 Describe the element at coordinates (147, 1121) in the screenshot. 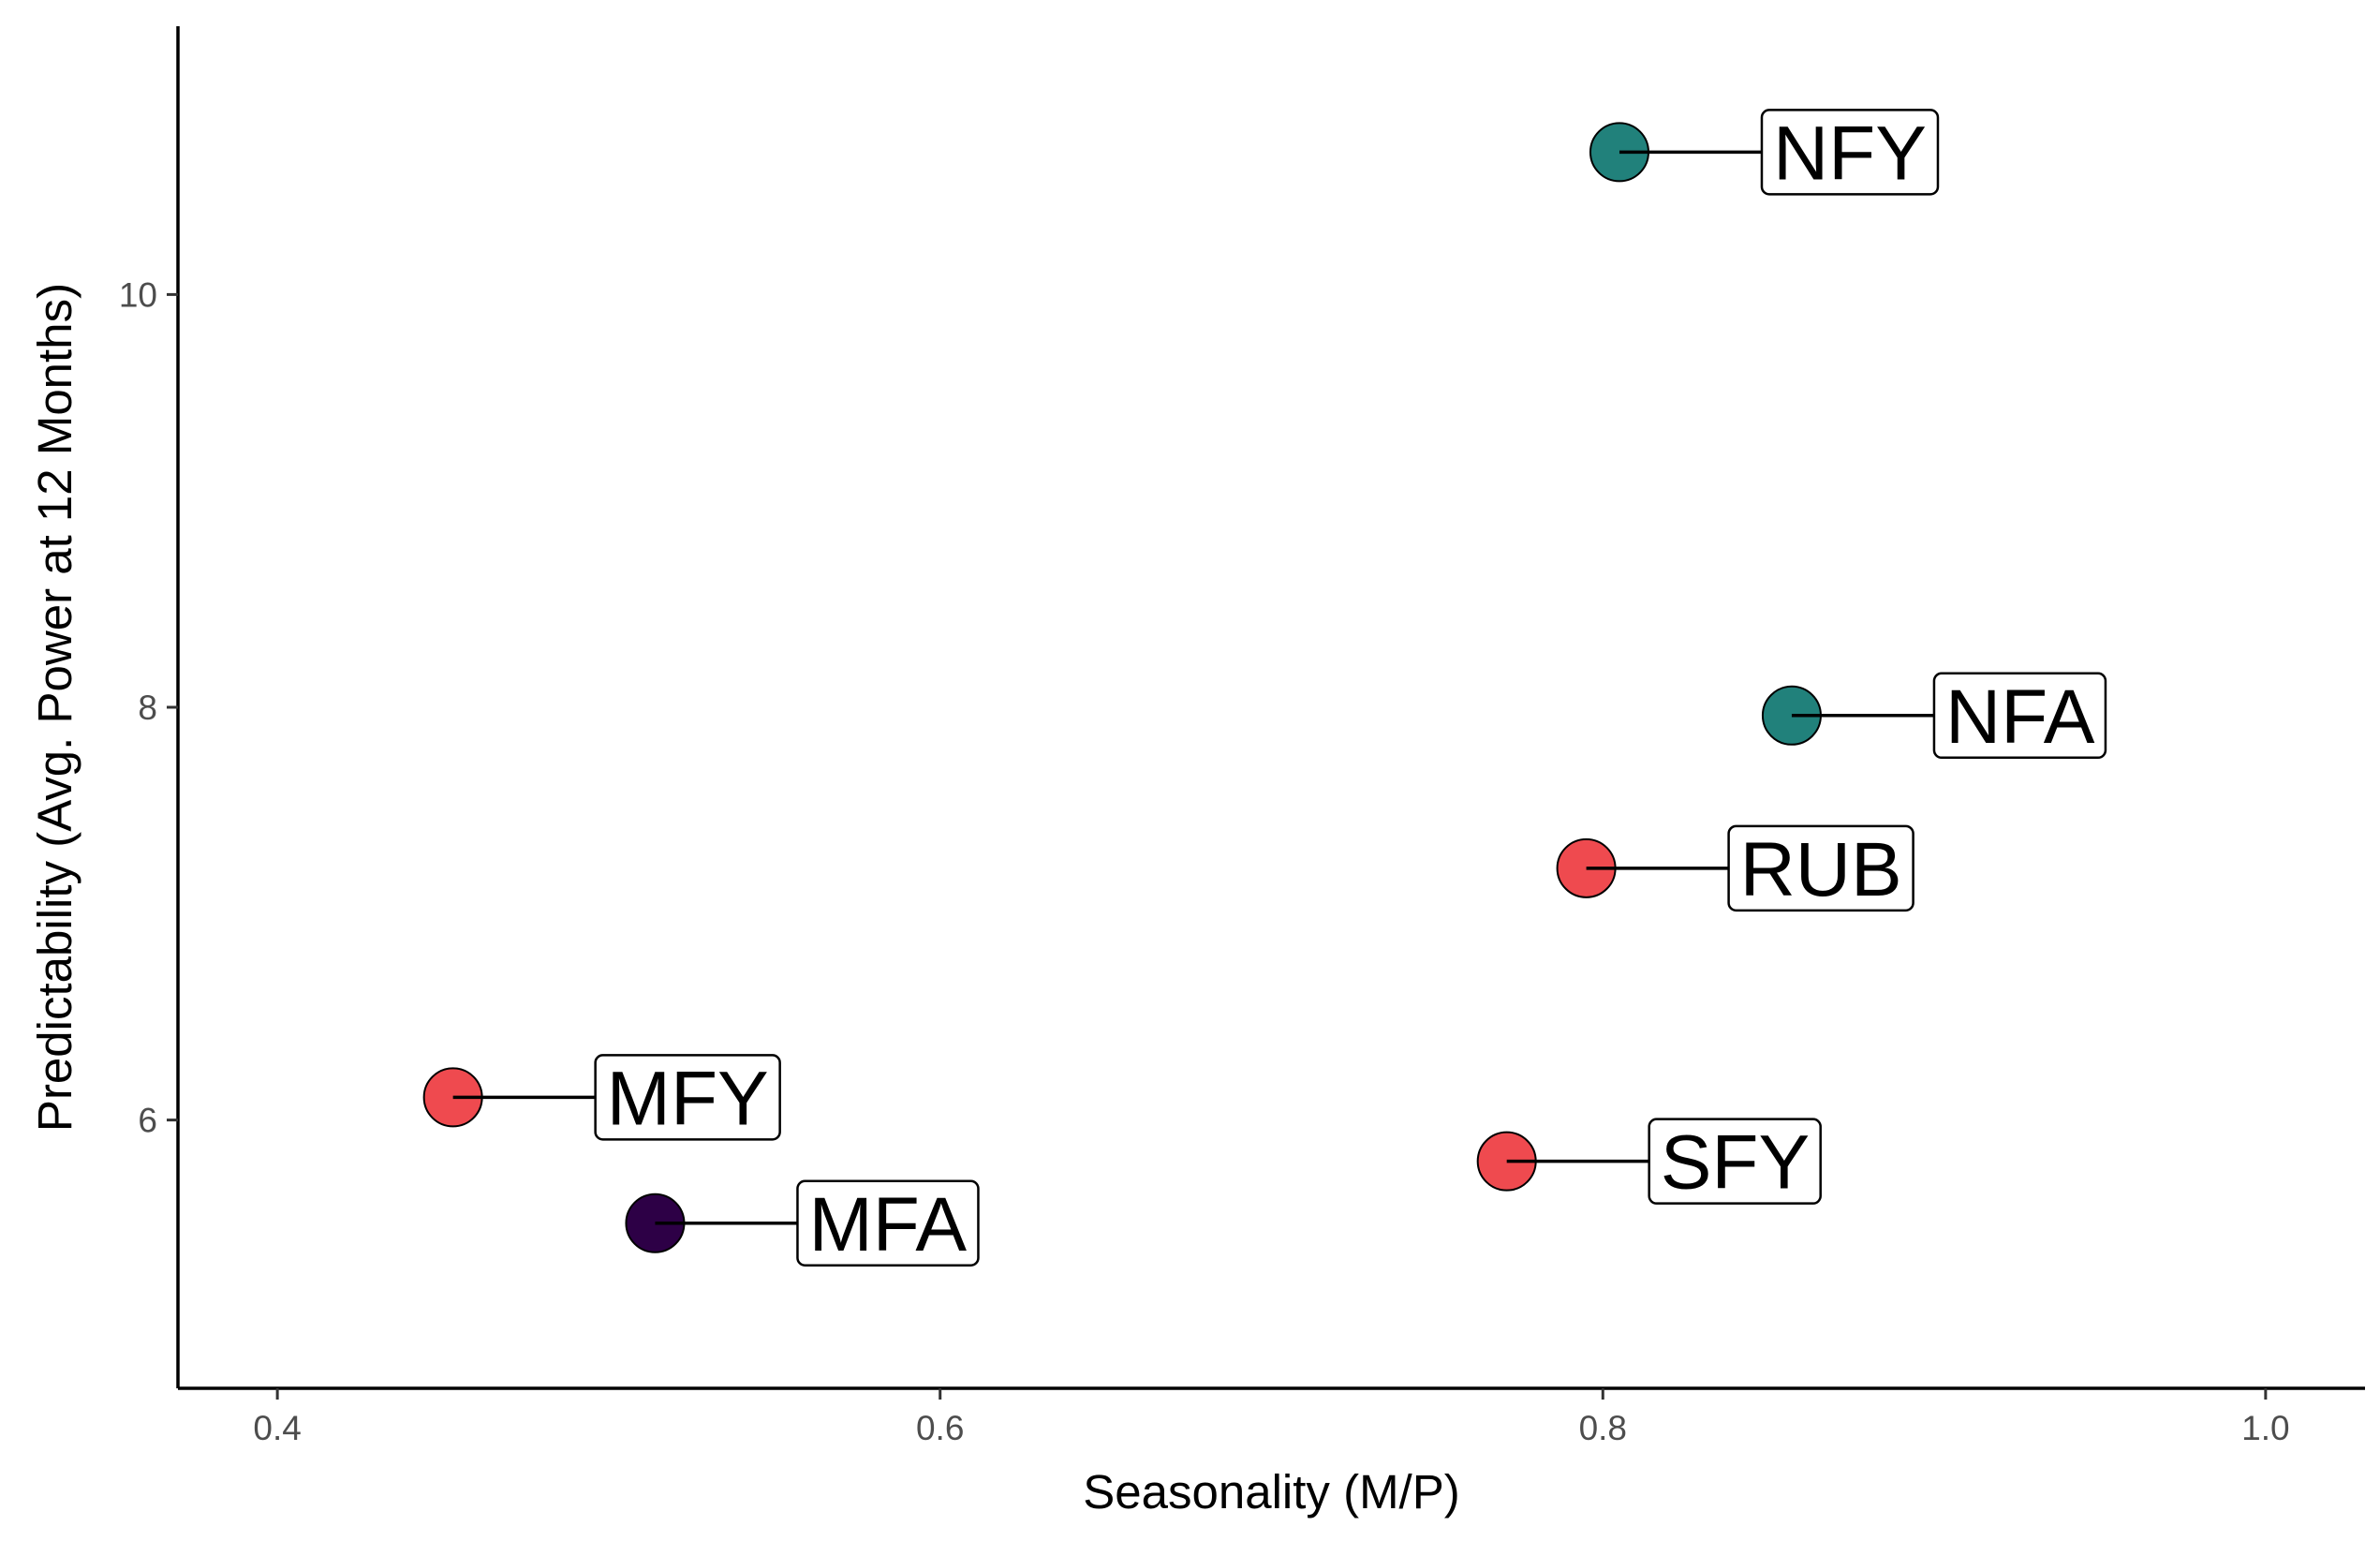

I see `y-tick-label: 6` at that location.